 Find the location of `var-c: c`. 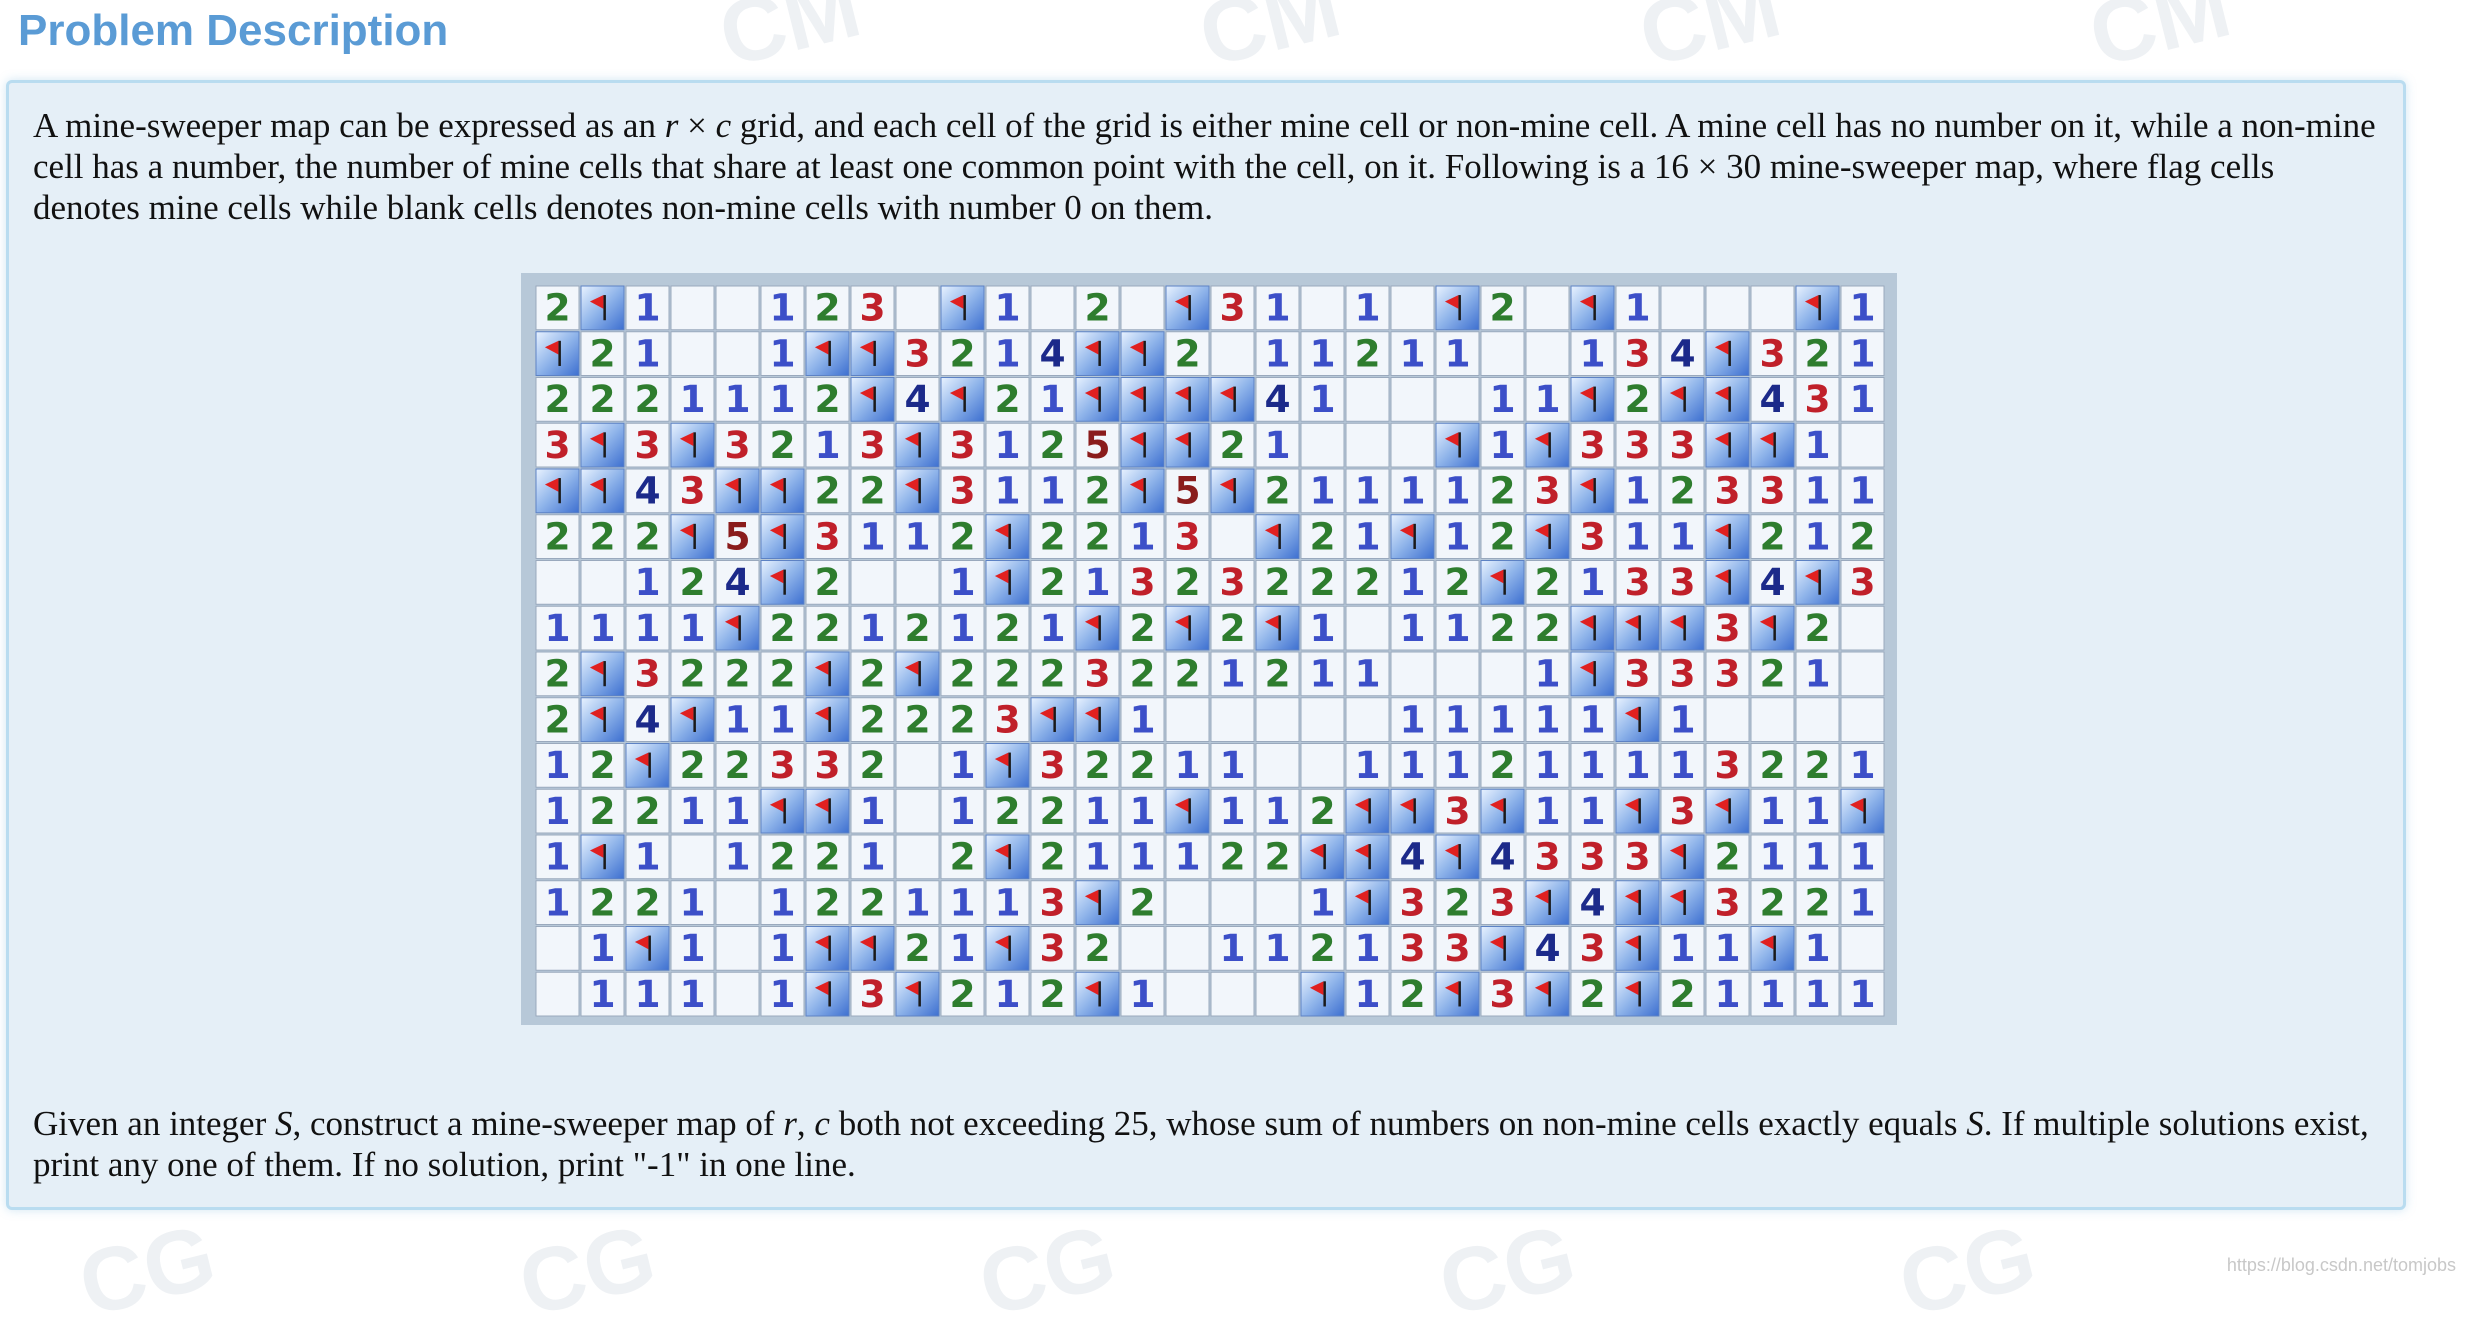

var-c: c is located at coordinates (723, 125).